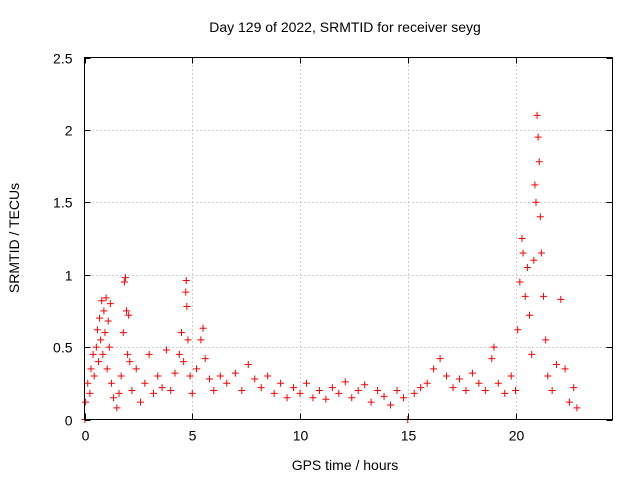  Describe the element at coordinates (86, 436) in the screenshot. I see `x-tick-label: 0` at that location.